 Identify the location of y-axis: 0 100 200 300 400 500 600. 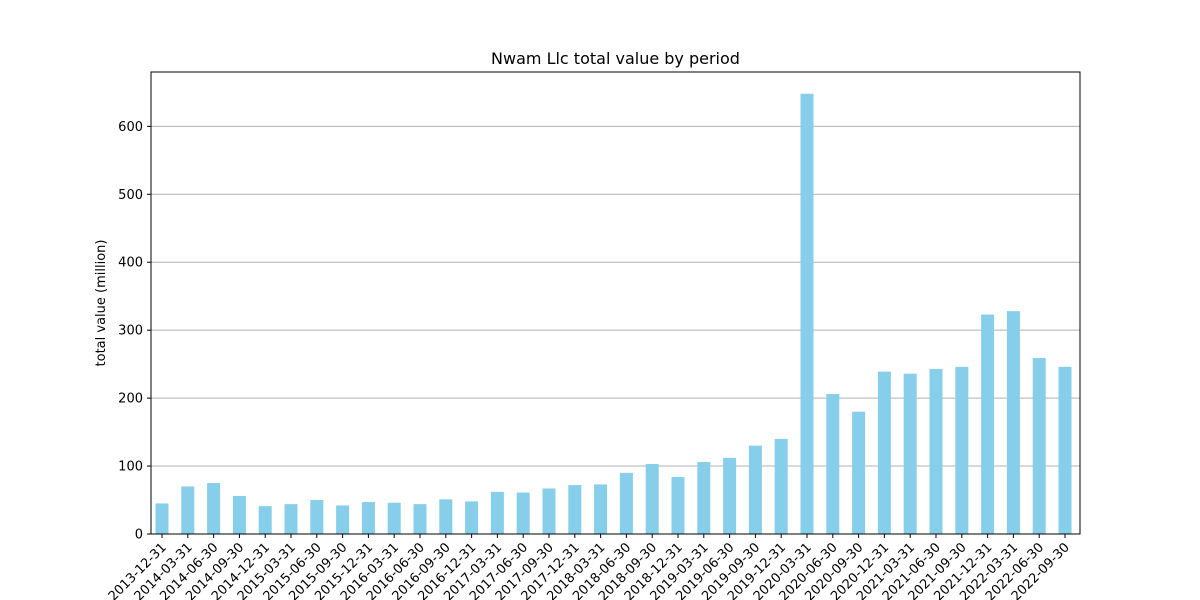
(134, 331).